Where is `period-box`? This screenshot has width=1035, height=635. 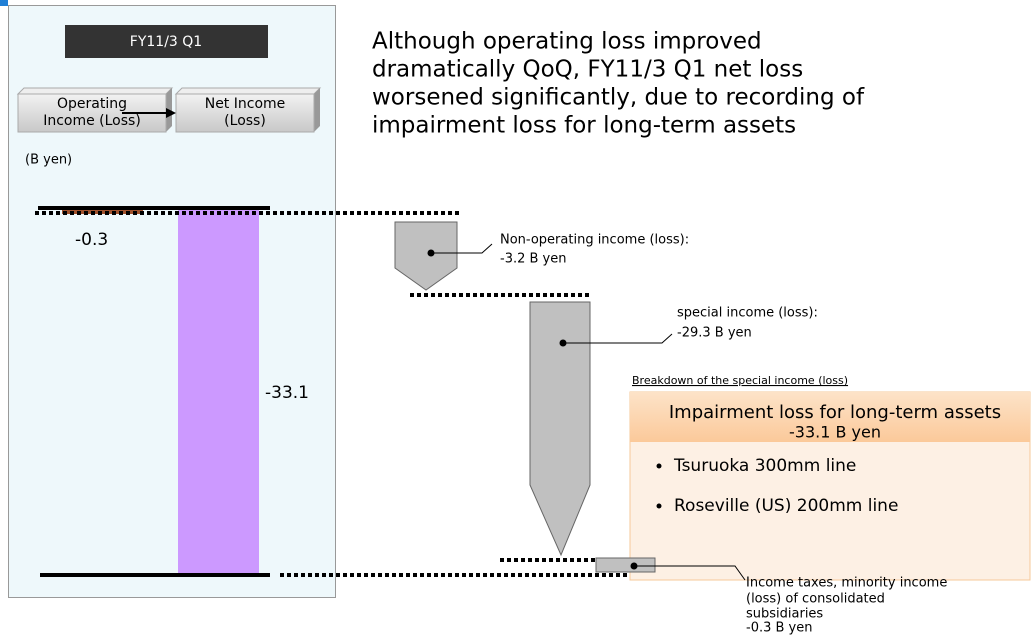 period-box is located at coordinates (166, 41).